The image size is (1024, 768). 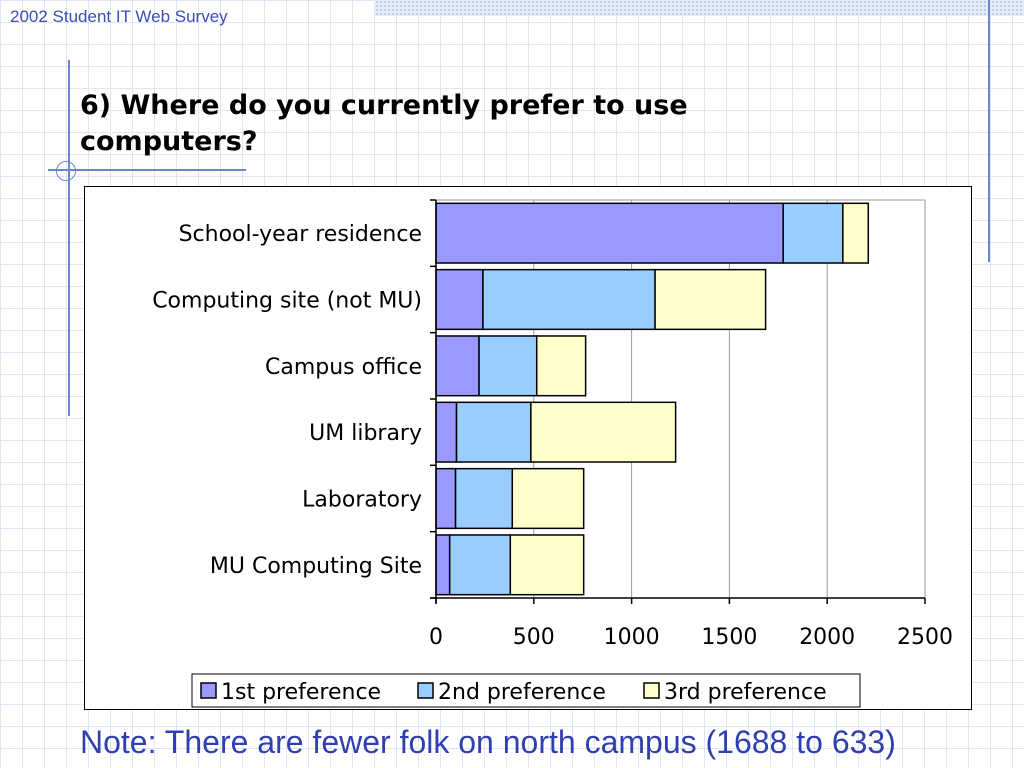 What do you see at coordinates (534, 637) in the screenshot?
I see `x-tick-label-1: 500` at bounding box center [534, 637].